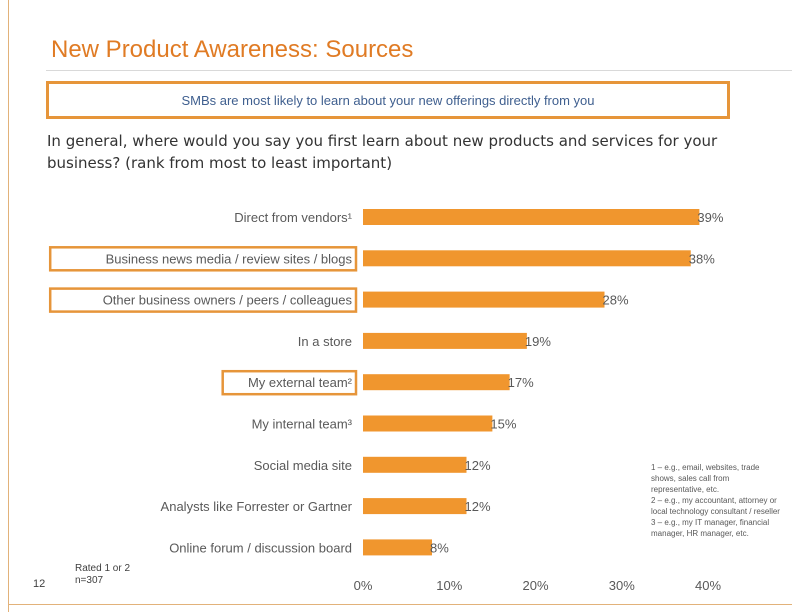 This screenshot has width=792, height=612. Describe the element at coordinates (478, 506) in the screenshot. I see `value-label-analysts-like-forrester-or-gartner: 12%` at that location.